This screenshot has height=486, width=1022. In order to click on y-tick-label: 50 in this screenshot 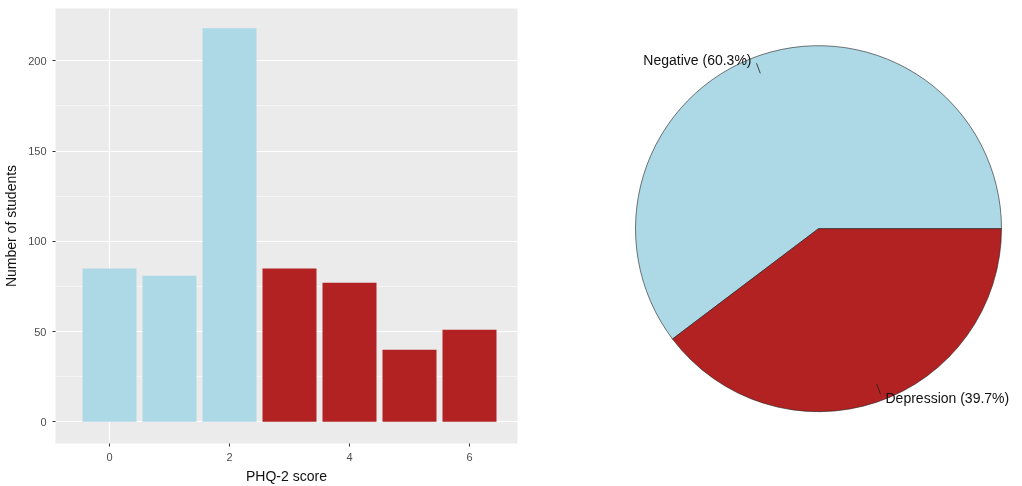, I will do `click(40, 331)`.